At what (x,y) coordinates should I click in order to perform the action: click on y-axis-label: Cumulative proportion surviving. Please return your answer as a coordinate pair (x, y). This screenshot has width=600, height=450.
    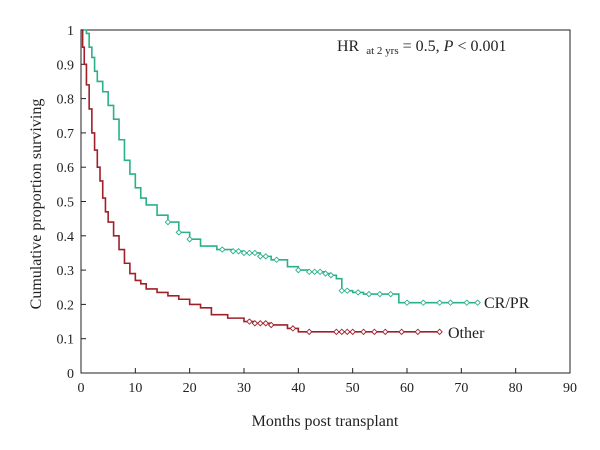
    Looking at the image, I should click on (36, 204).